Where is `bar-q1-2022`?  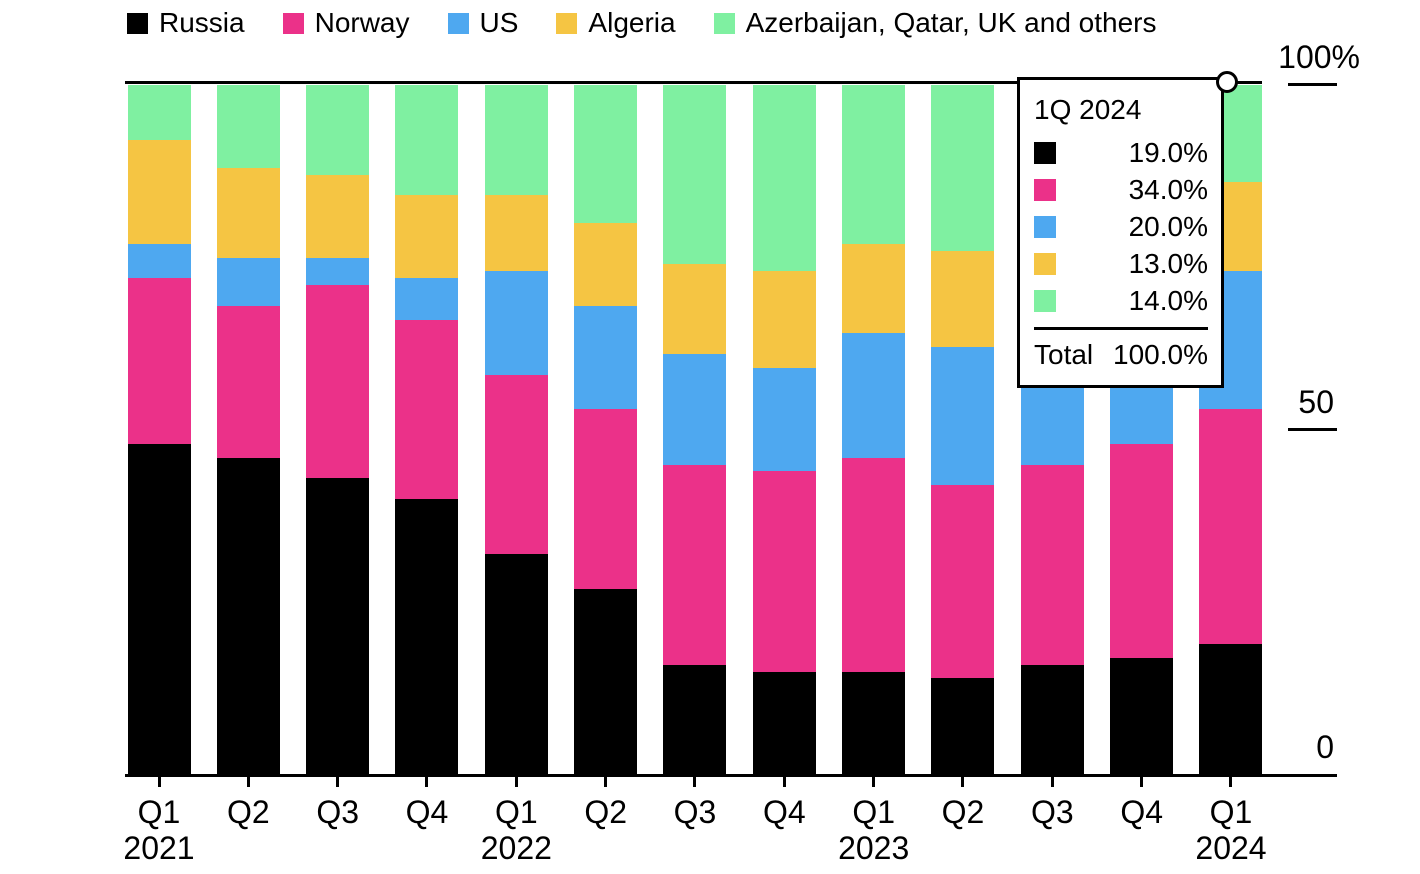
bar-q1-2022 is located at coordinates (516, 430).